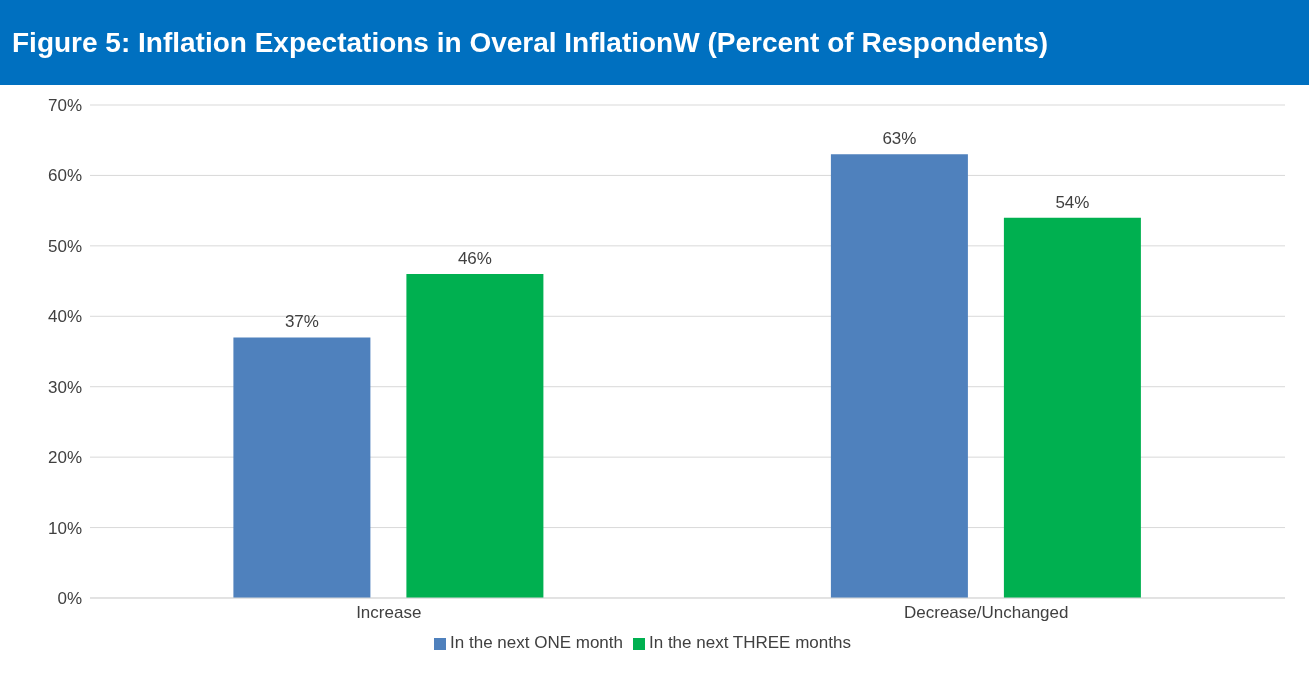 Image resolution: width=1309 pixels, height=680 pixels. What do you see at coordinates (64, 176) in the screenshot?
I see `y-tick-label: 60%` at bounding box center [64, 176].